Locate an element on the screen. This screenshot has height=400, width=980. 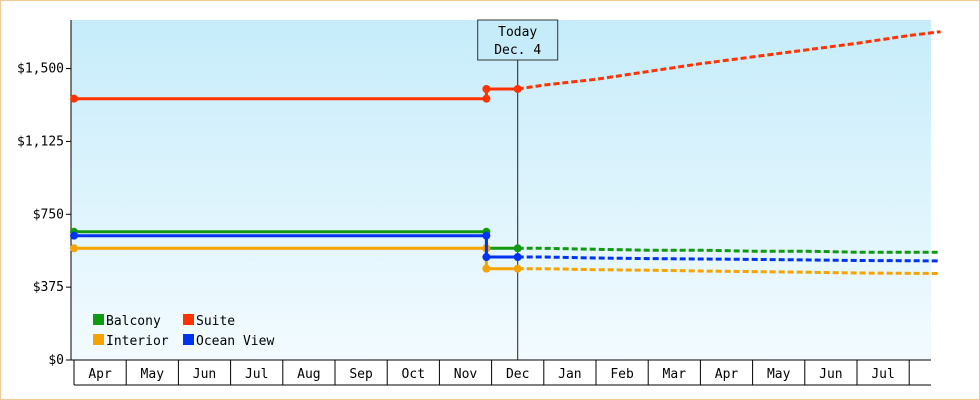
x-tick-label: Feb is located at coordinates (622, 374).